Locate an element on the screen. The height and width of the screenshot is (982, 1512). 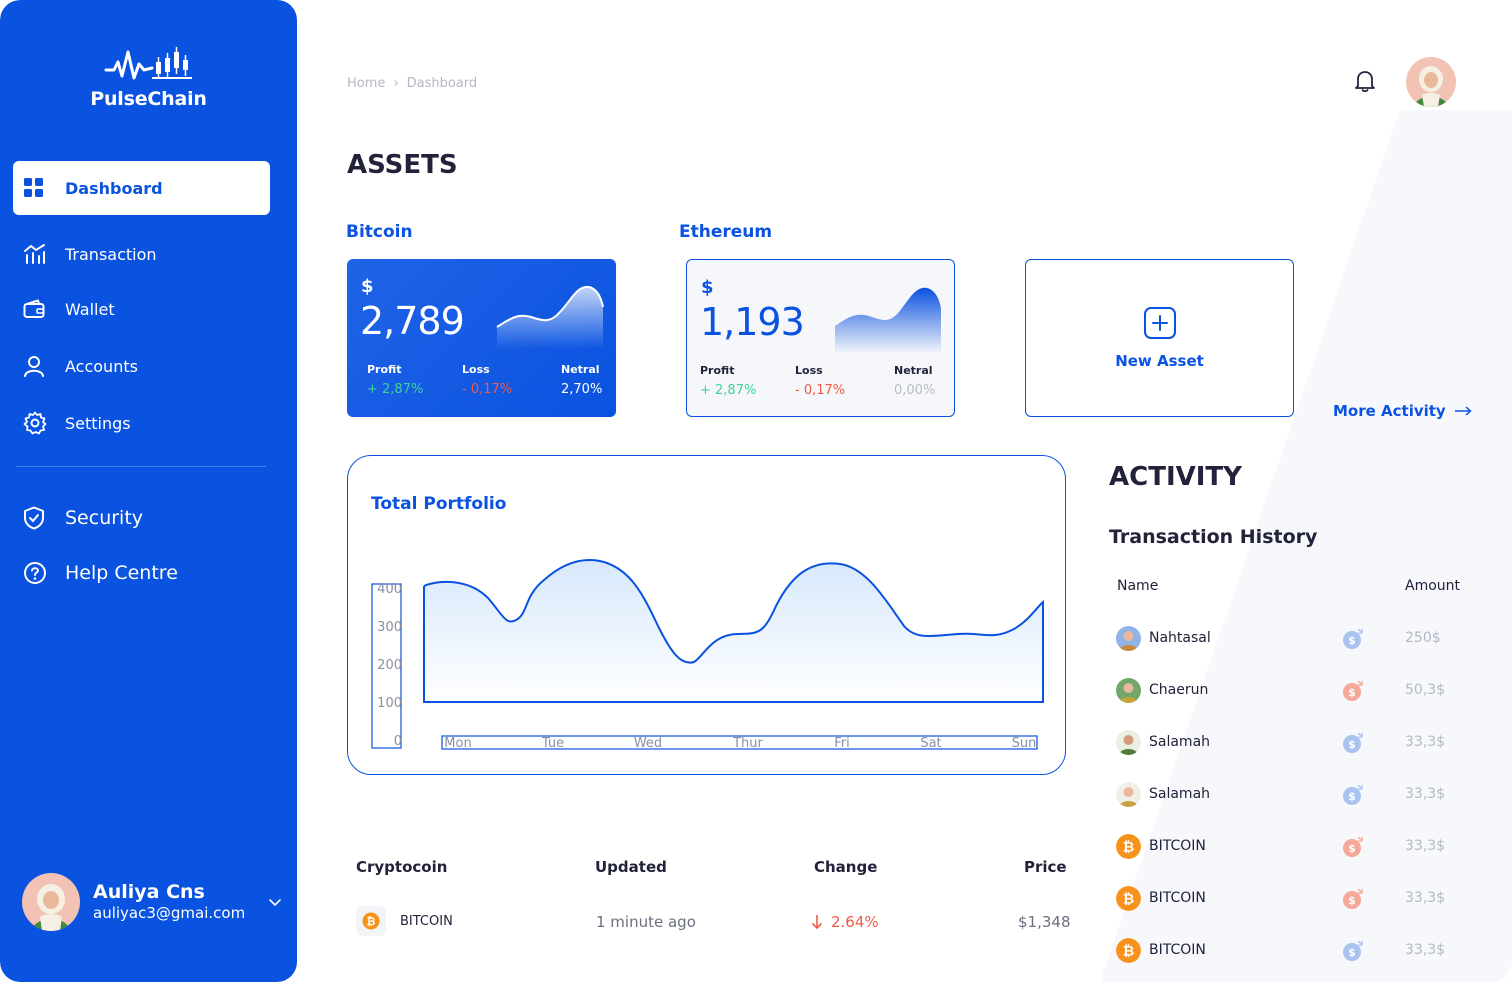
ethereum-sparkline is located at coordinates (888, 320).